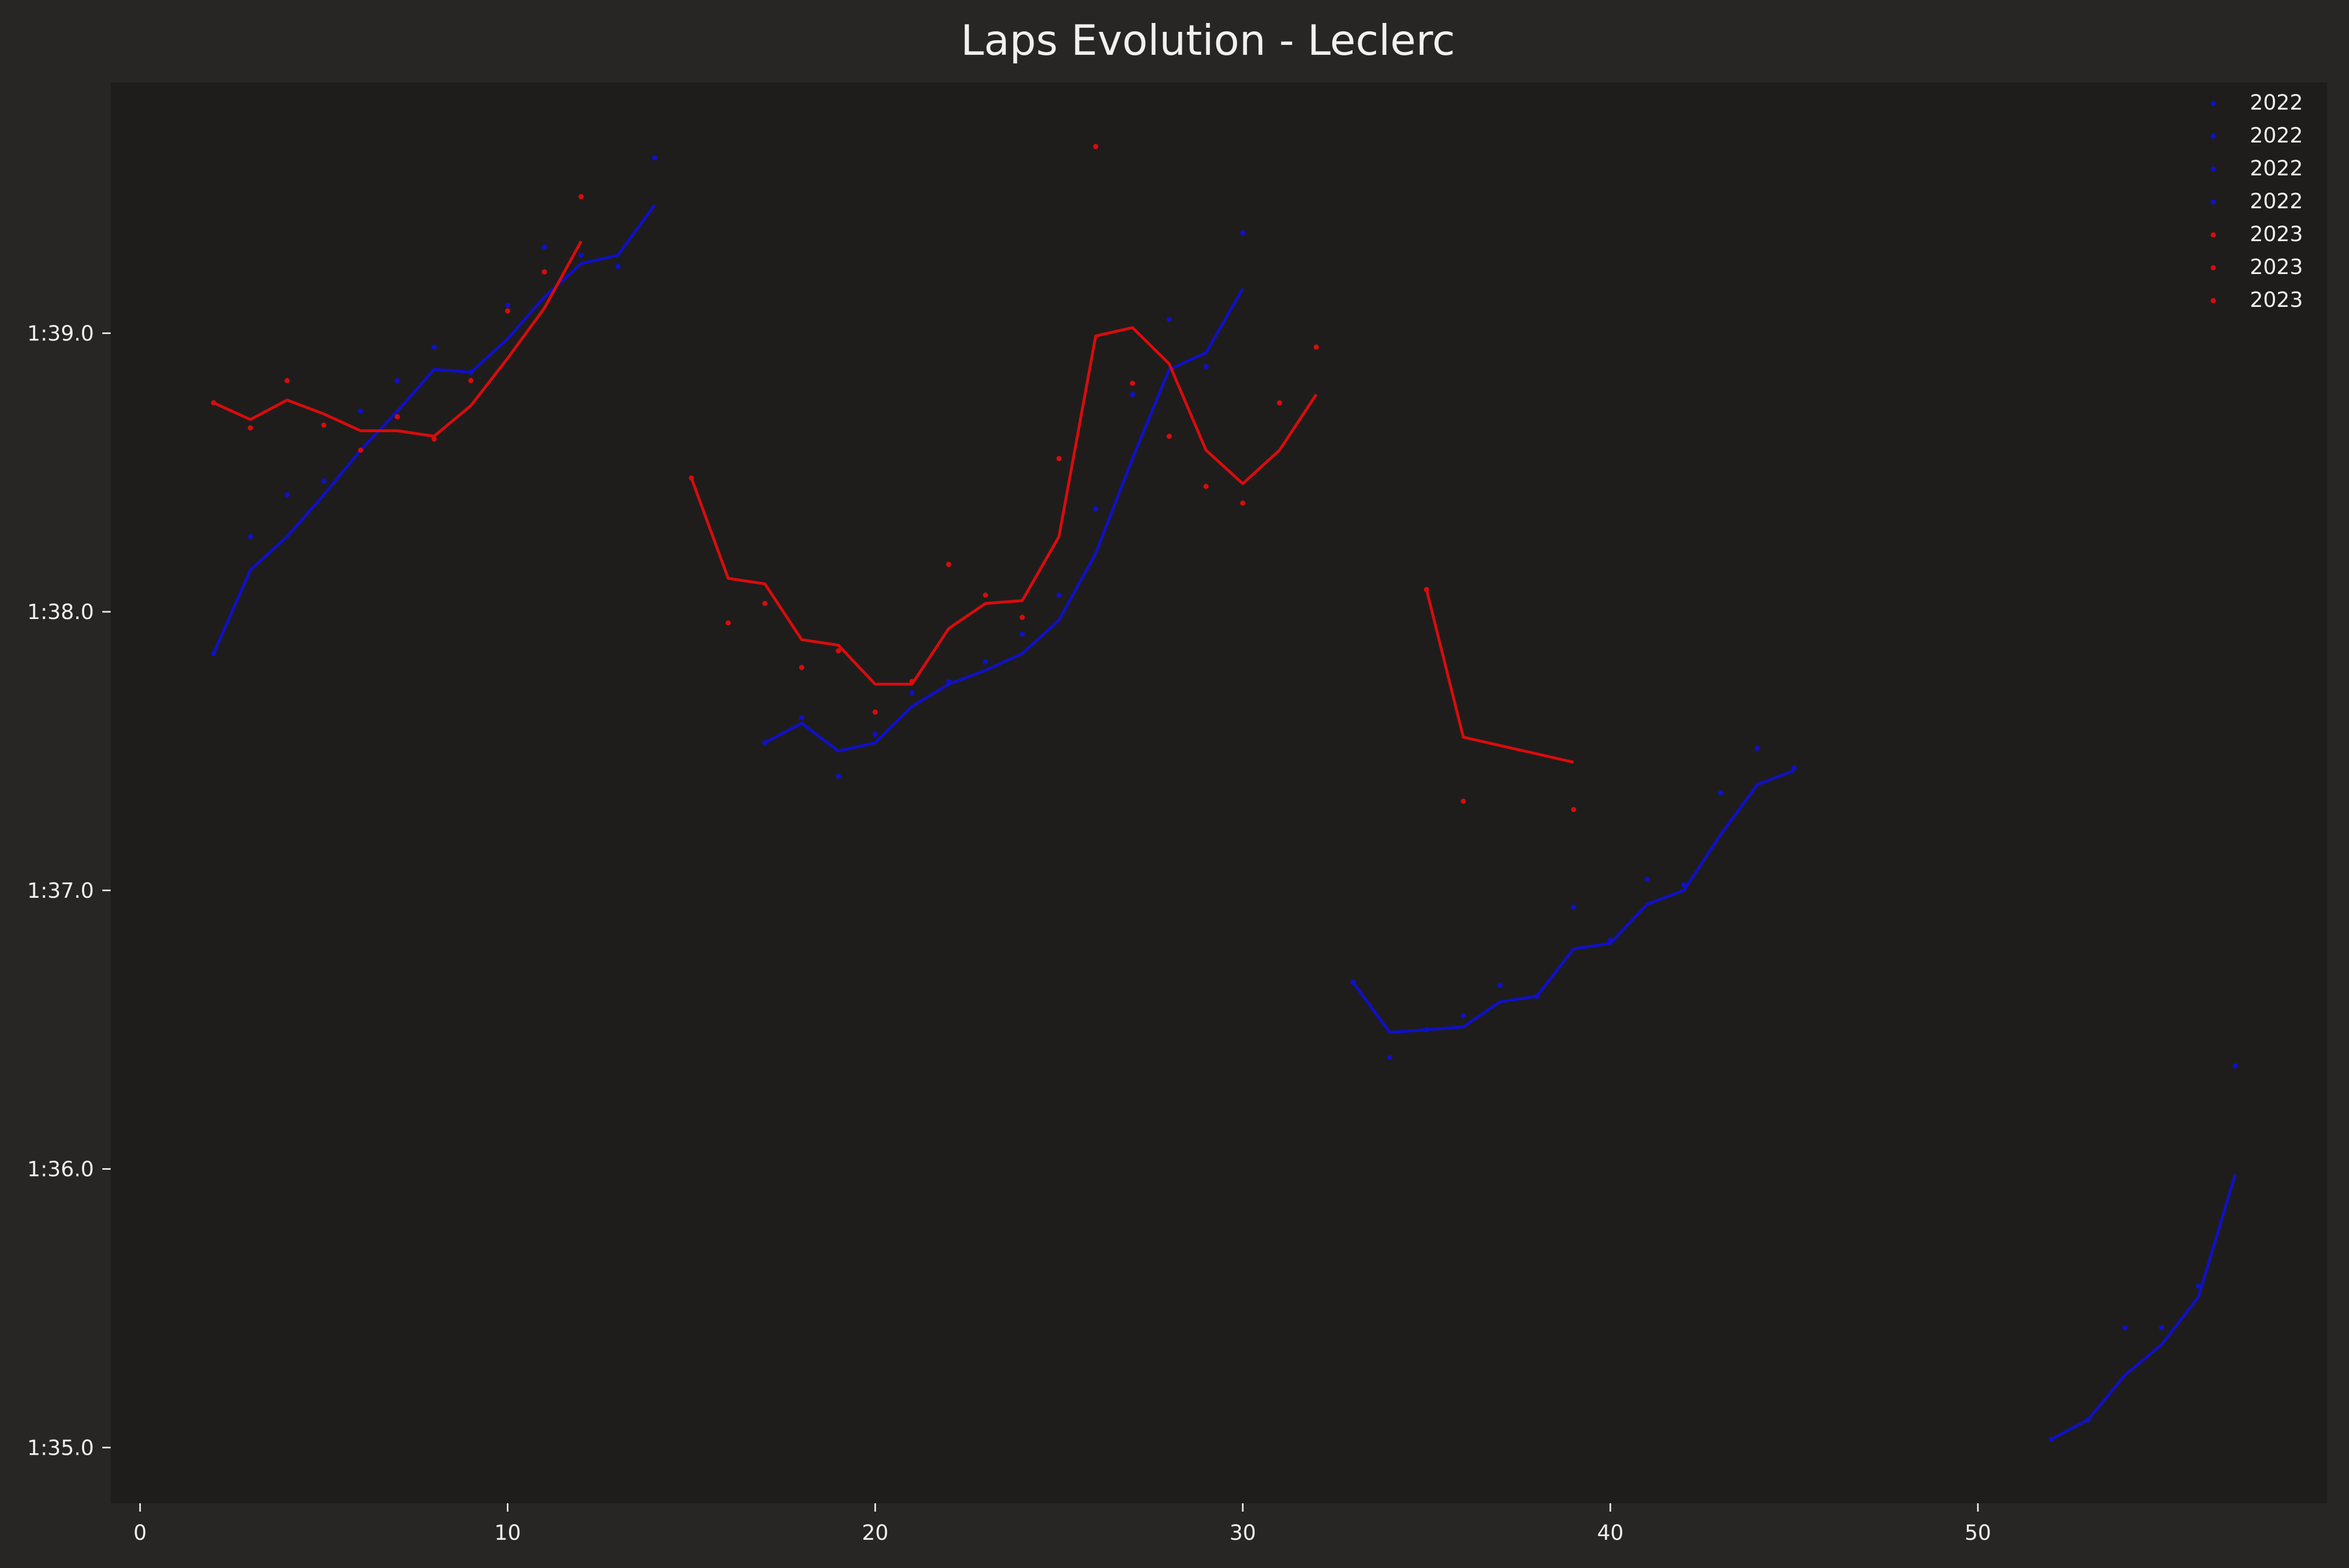 The height and width of the screenshot is (1568, 2349). I want to click on y-tick-label: 1:35.0, so click(60, 1448).